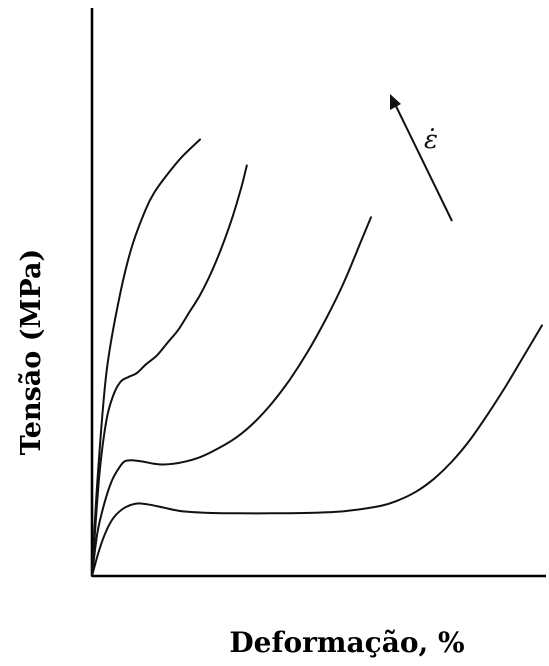 Image resolution: width=549 pixels, height=666 pixels. Describe the element at coordinates (431, 140) in the screenshot. I see `strain-rate-label: ε̇` at that location.